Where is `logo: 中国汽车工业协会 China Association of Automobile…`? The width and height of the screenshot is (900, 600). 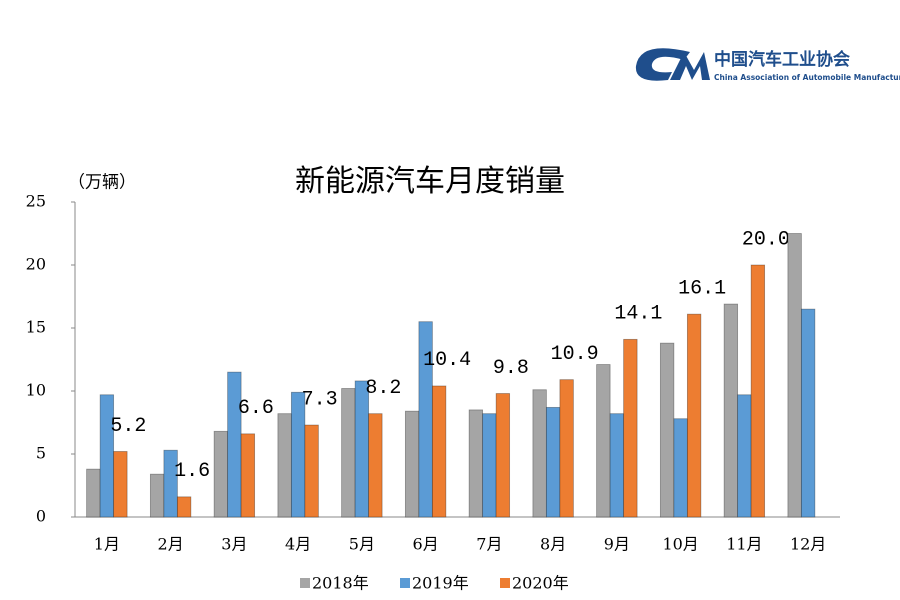
logo: 中国汽车工业协会 China Association of Automobile… is located at coordinates (767, 65).